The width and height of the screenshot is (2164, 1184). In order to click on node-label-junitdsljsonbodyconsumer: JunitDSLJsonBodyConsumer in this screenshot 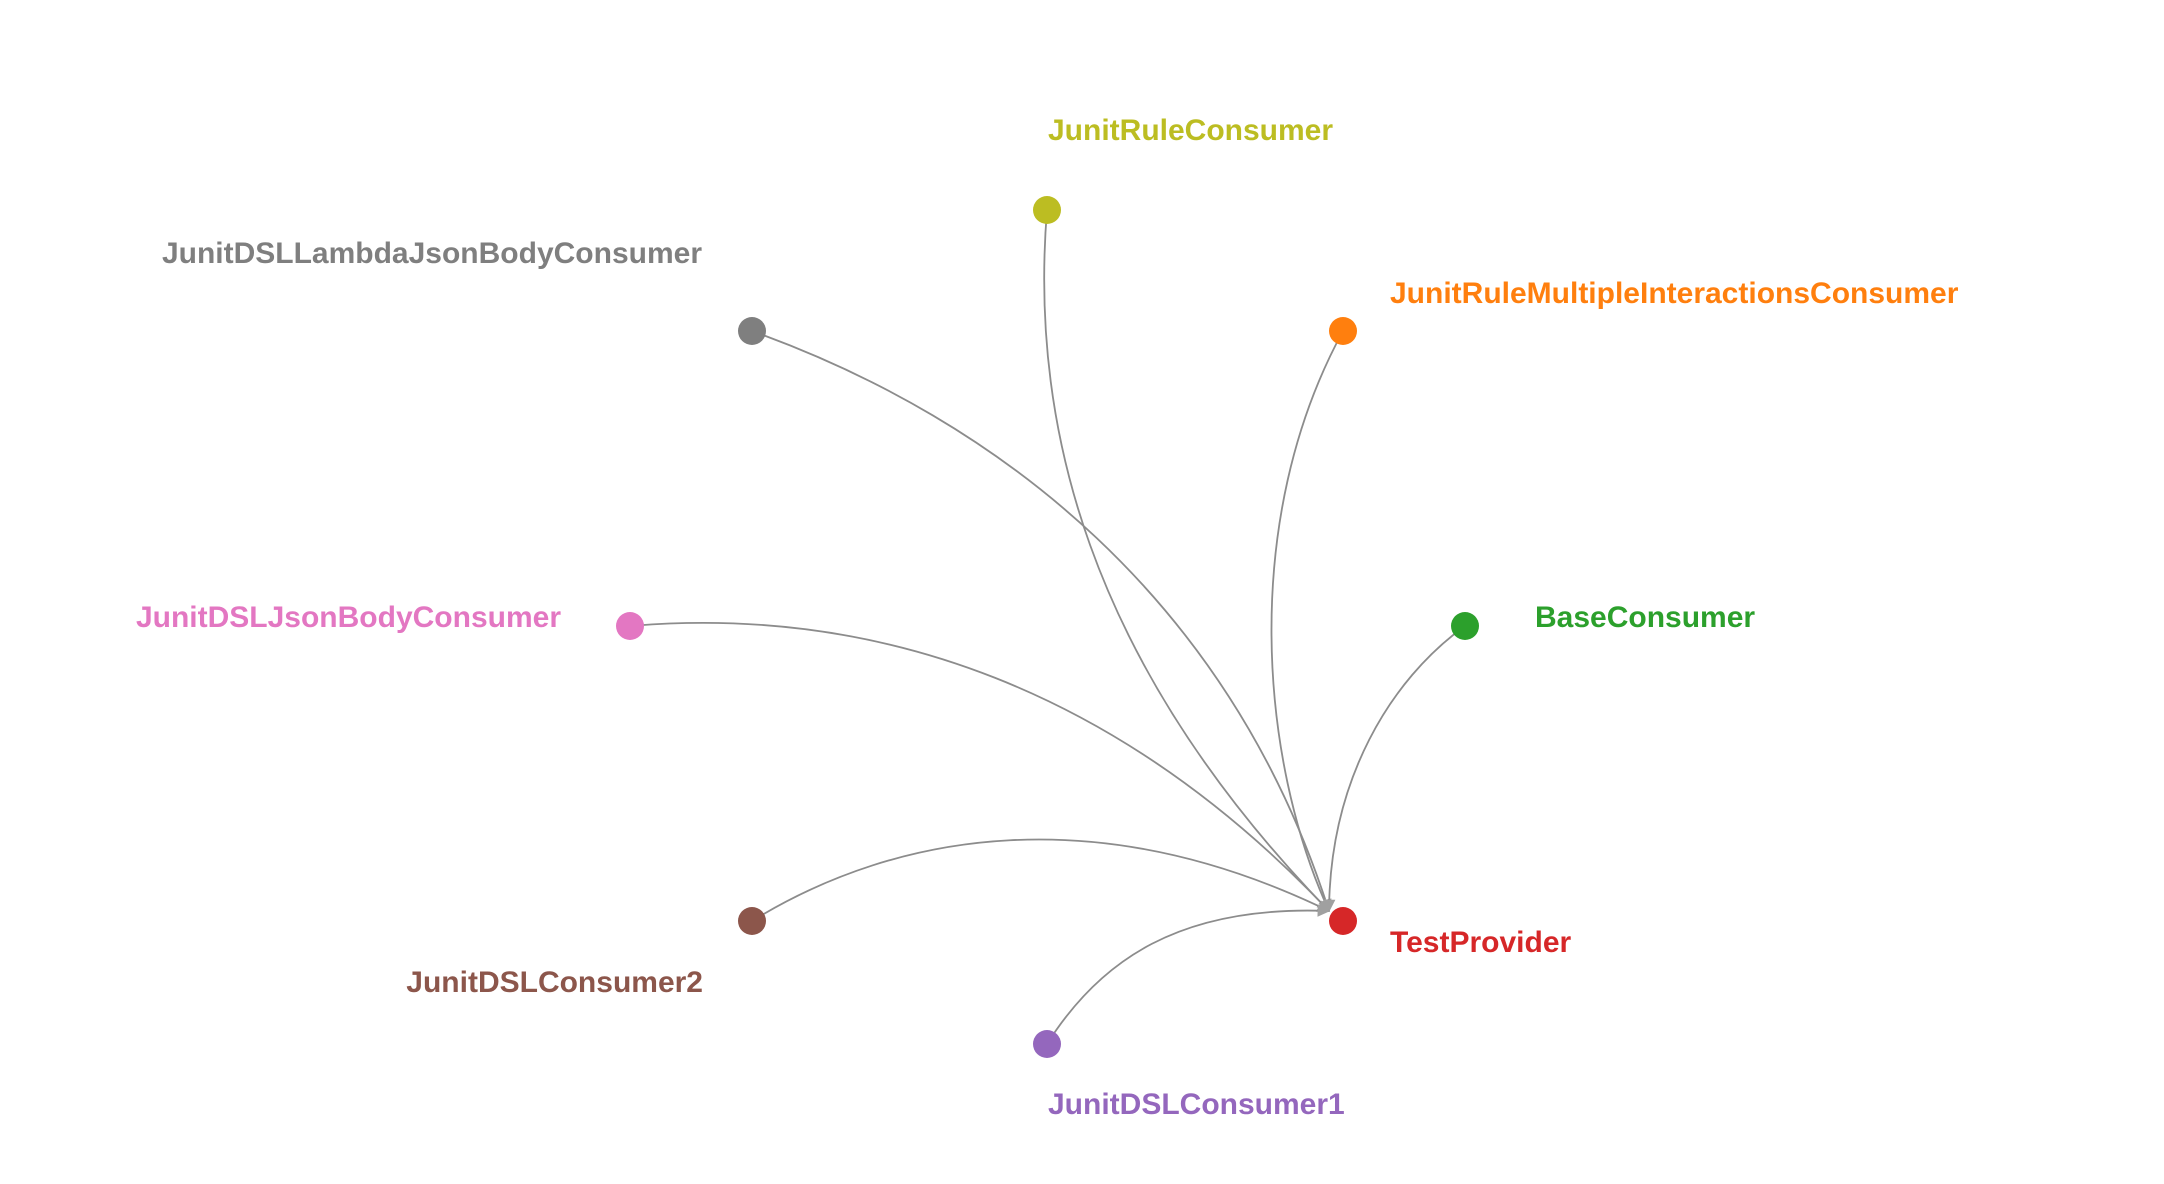, I will do `click(348, 617)`.